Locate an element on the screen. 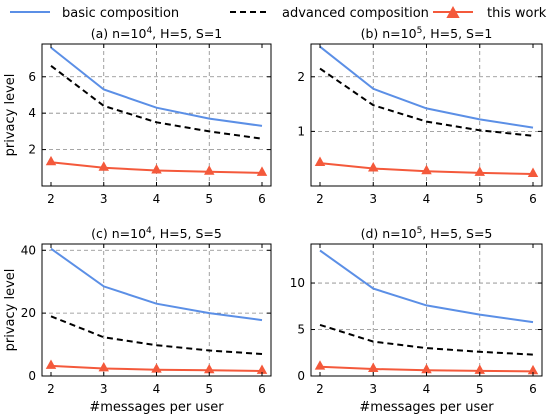 This screenshot has width=550, height=417. panel-title-base: (c) n=10 is located at coordinates (118, 233).